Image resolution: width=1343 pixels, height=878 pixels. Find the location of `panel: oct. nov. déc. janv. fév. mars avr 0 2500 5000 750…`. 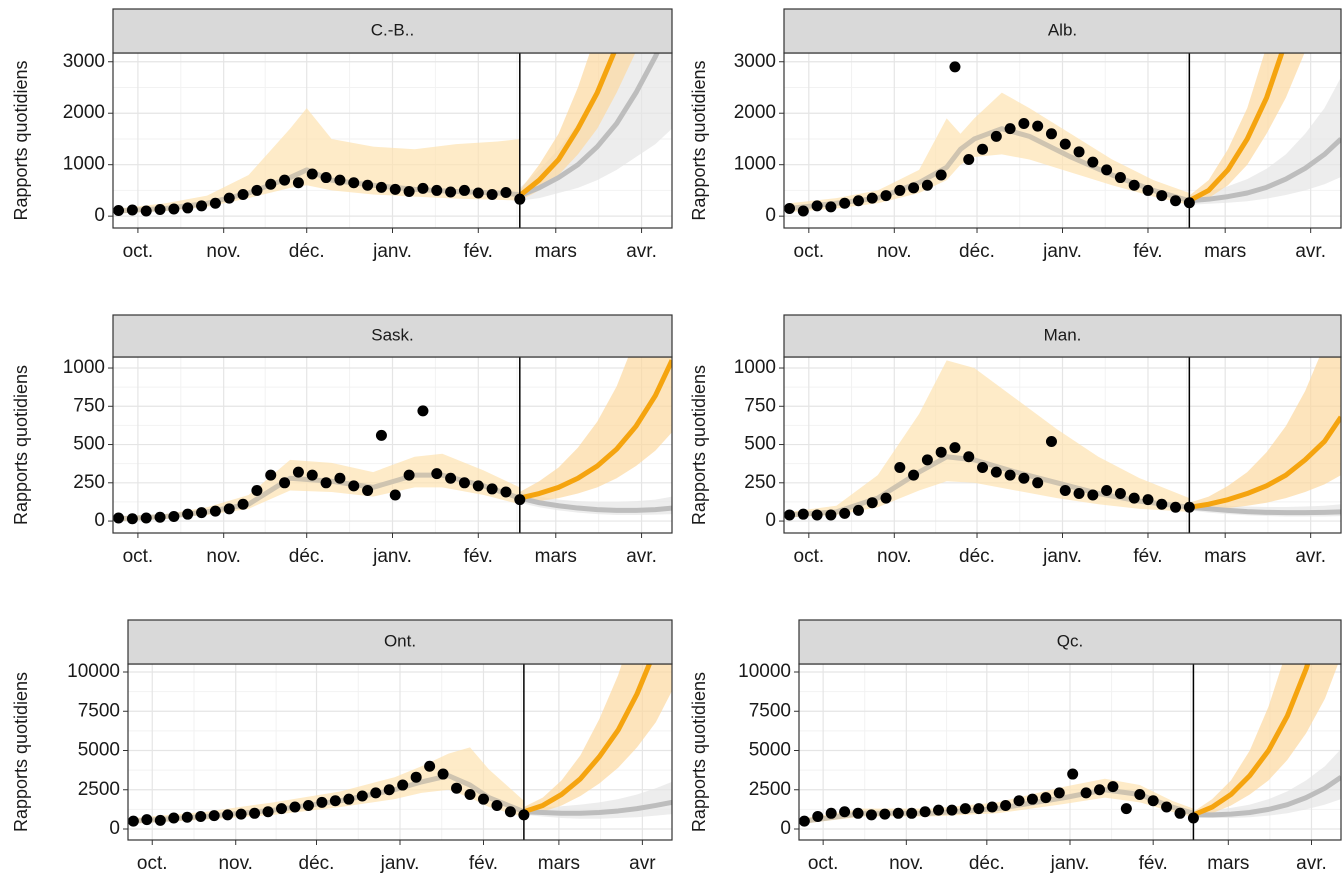

panel: oct. nov. déc. janv. fév. mars avr 0 2500 5000 750… is located at coordinates (342, 746).